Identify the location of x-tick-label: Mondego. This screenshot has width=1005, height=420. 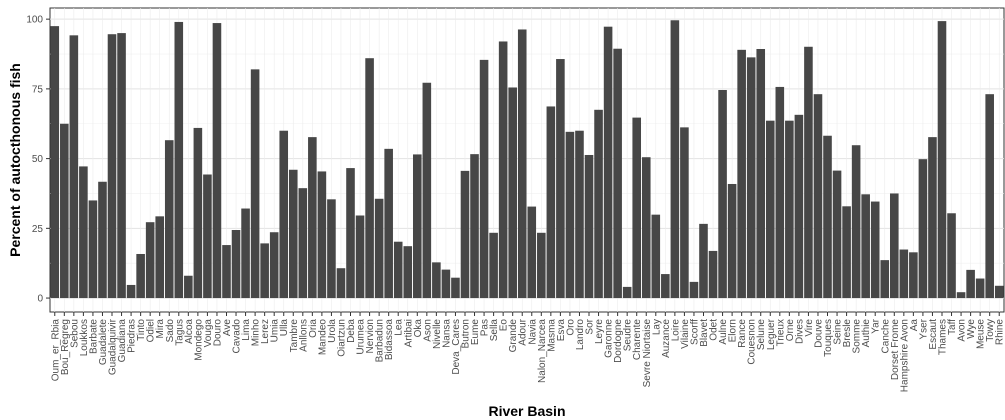
(198, 340).